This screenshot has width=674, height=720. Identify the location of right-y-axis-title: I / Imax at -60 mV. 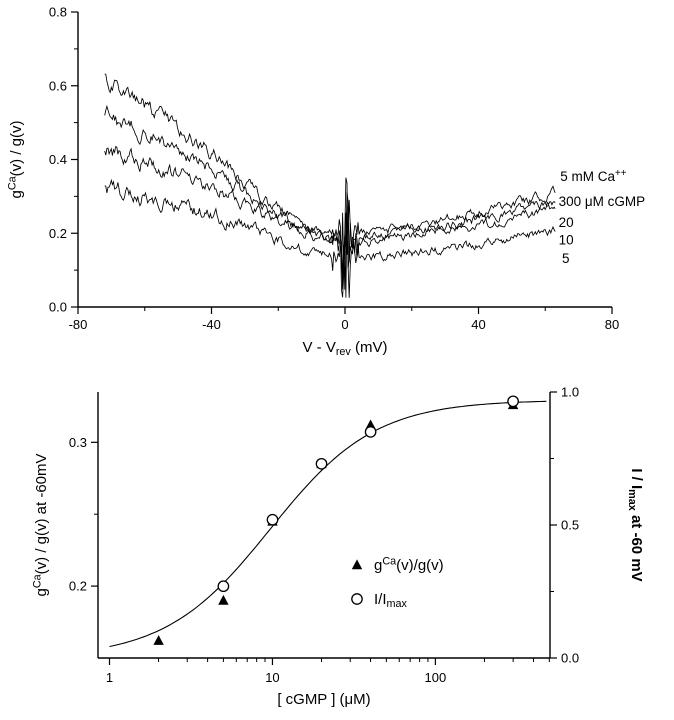
(635, 524).